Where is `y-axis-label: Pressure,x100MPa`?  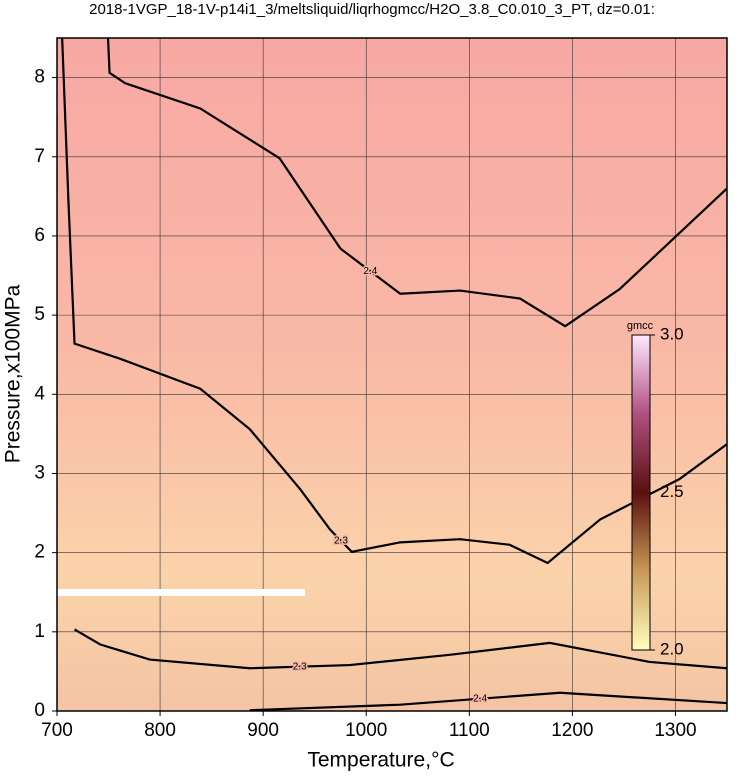 y-axis-label: Pressure,x100MPa is located at coordinates (13, 373).